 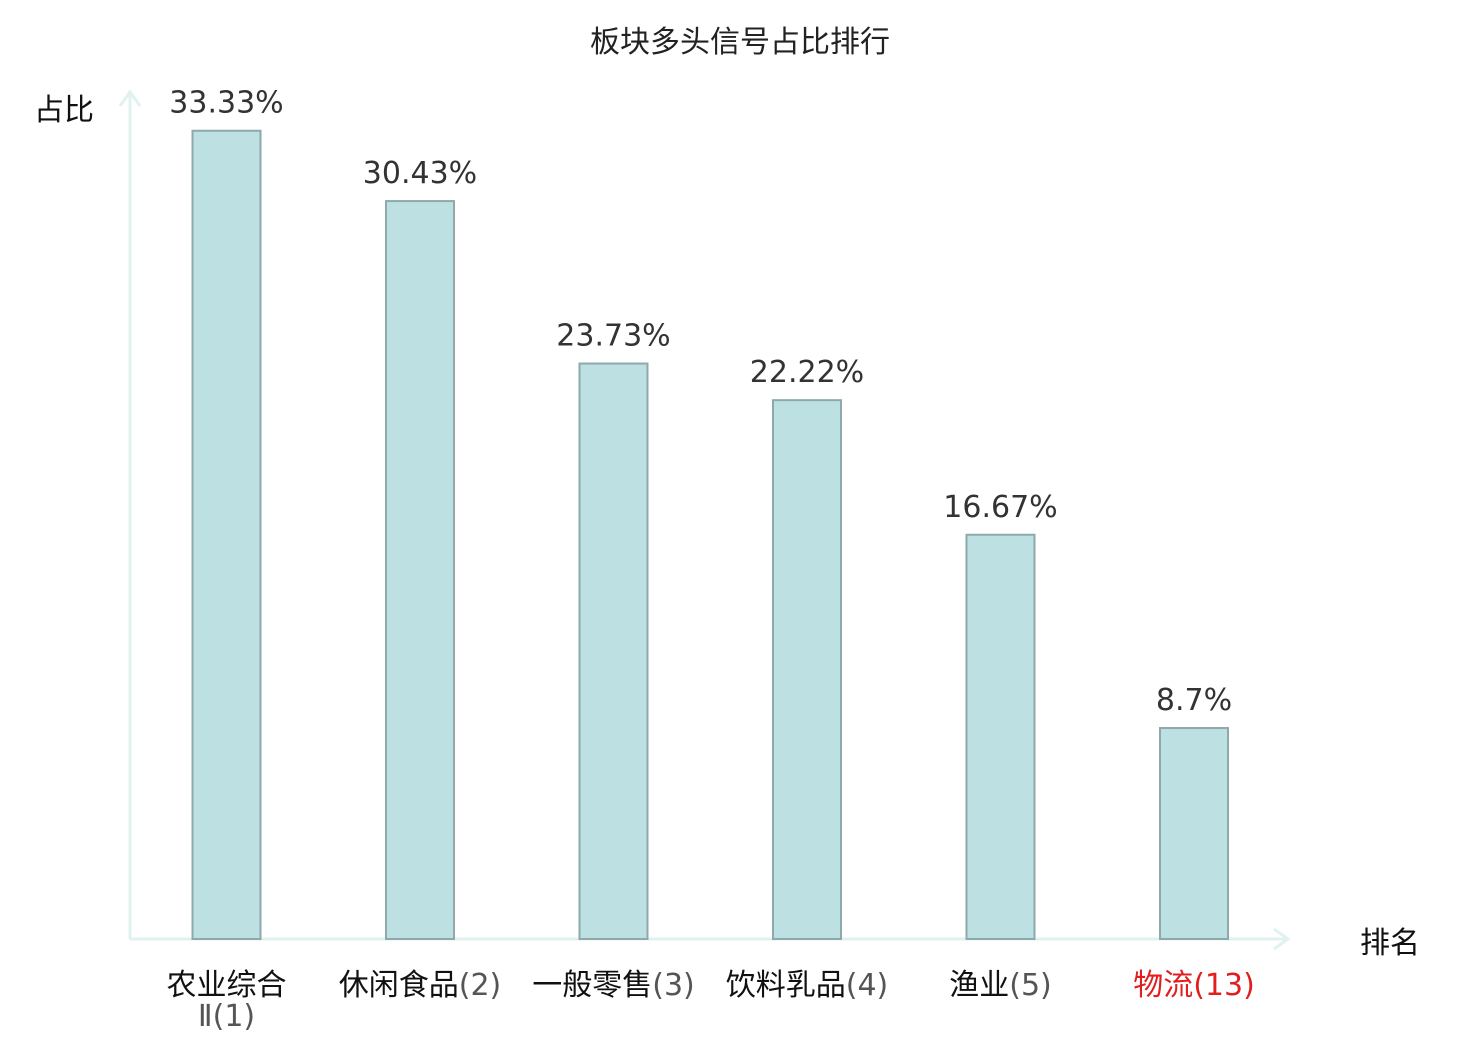 What do you see at coordinates (420, 173) in the screenshot?
I see `data-label: 30.43%` at bounding box center [420, 173].